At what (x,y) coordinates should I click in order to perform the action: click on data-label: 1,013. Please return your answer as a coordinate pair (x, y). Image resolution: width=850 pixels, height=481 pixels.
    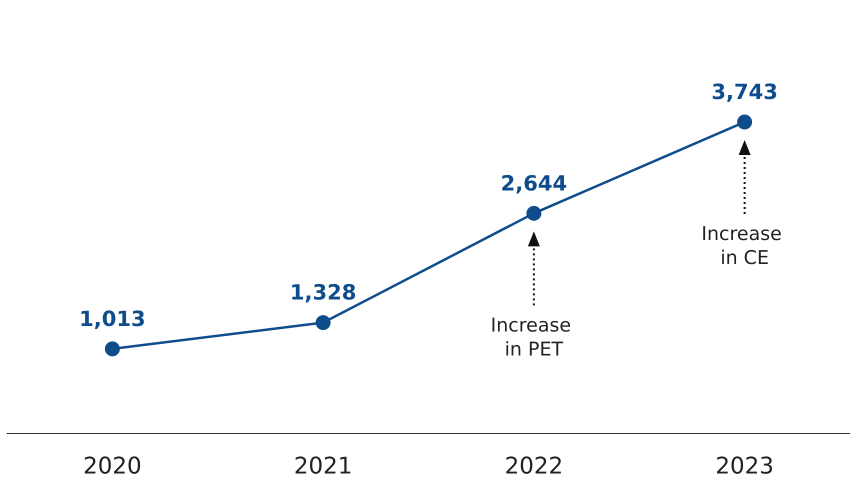
    Looking at the image, I should click on (112, 318).